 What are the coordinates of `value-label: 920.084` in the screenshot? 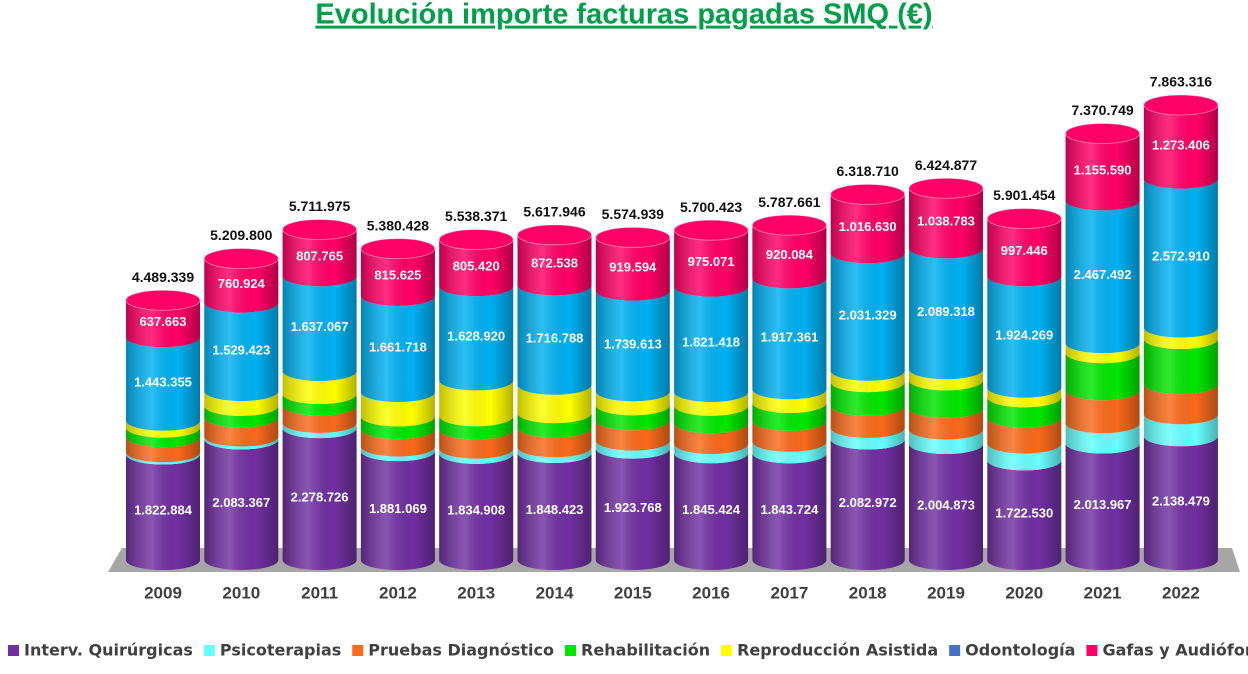 It's located at (790, 254).